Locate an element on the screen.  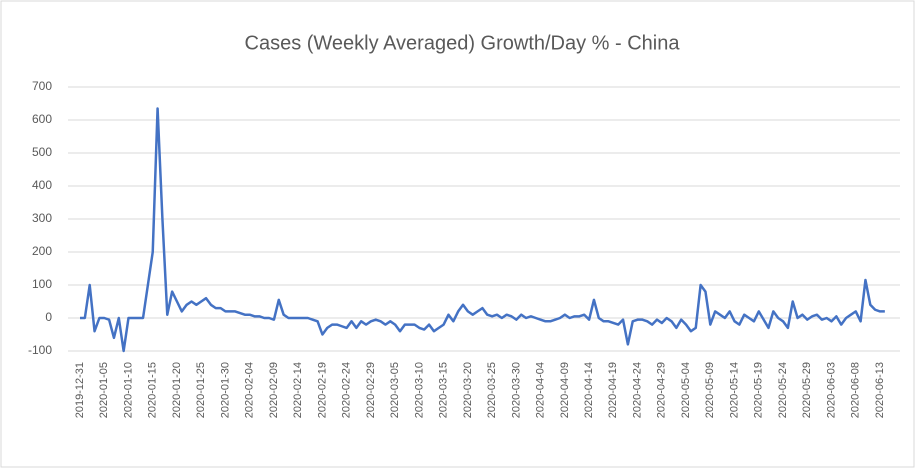
y-tick-label: 0 is located at coordinates (48, 317).